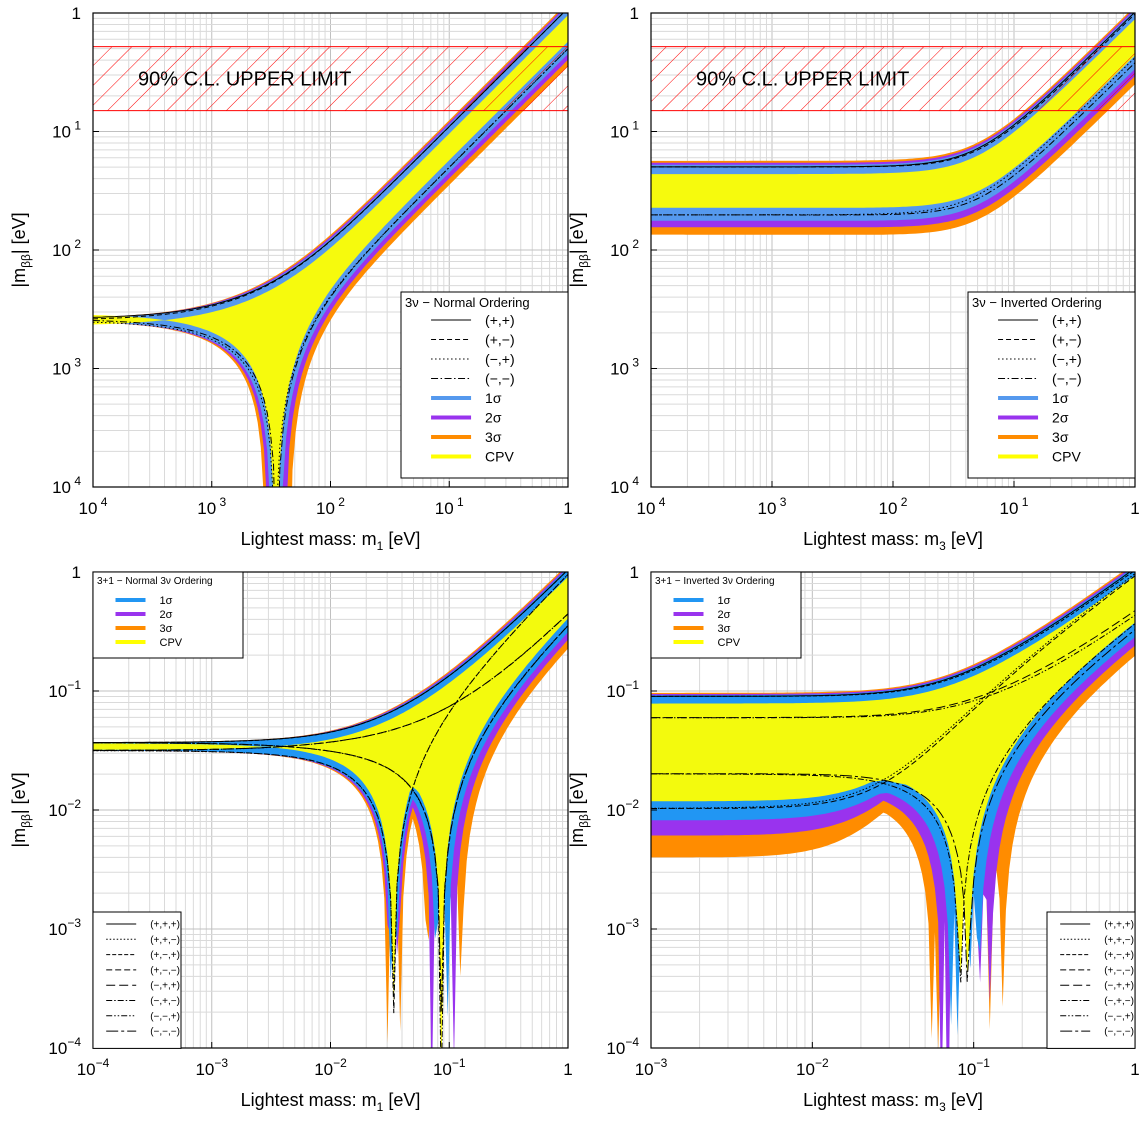  I want to click on legend-title: 3+1 − Normal 3ν Ordering, so click(155, 581).